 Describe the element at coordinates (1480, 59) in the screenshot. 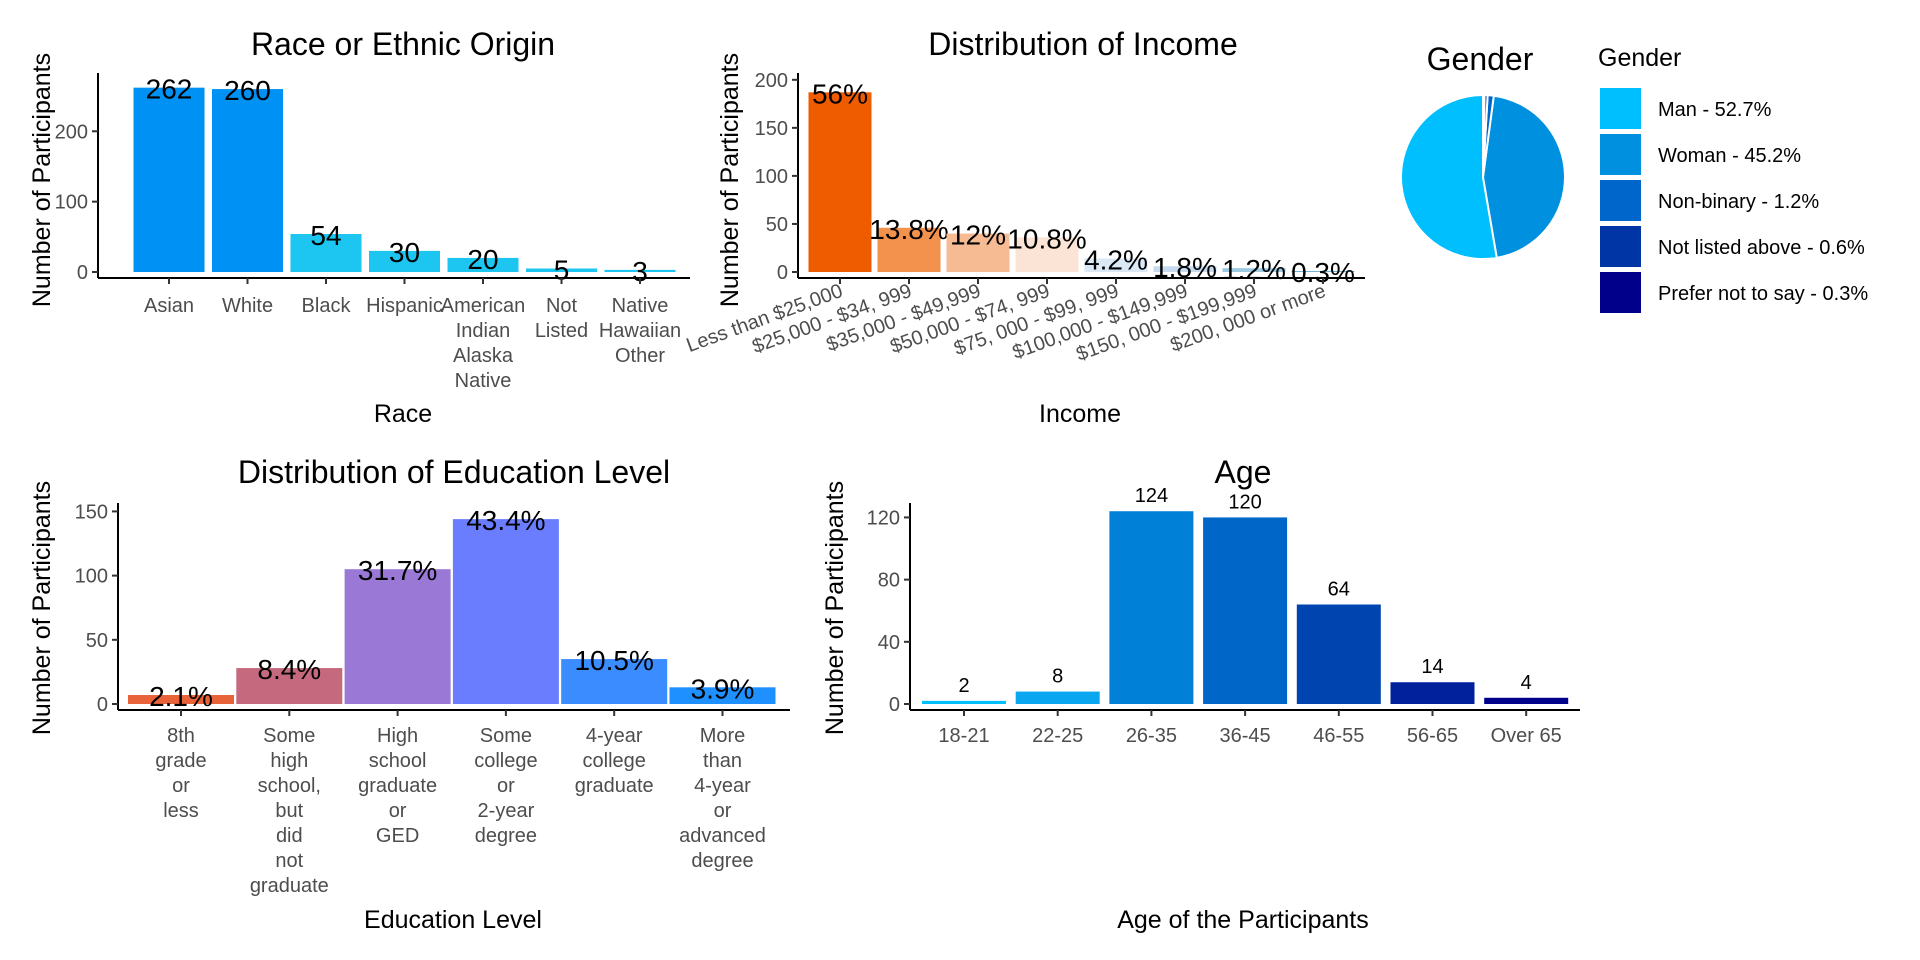

I see `gender-chart-title: Gender` at that location.